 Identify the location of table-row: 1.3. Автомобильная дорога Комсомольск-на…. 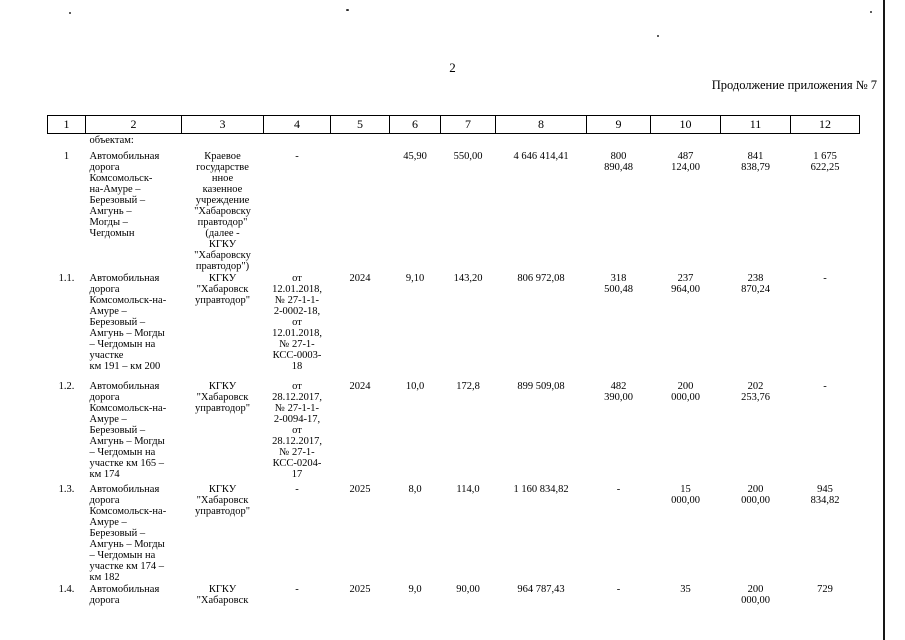
(454, 533).